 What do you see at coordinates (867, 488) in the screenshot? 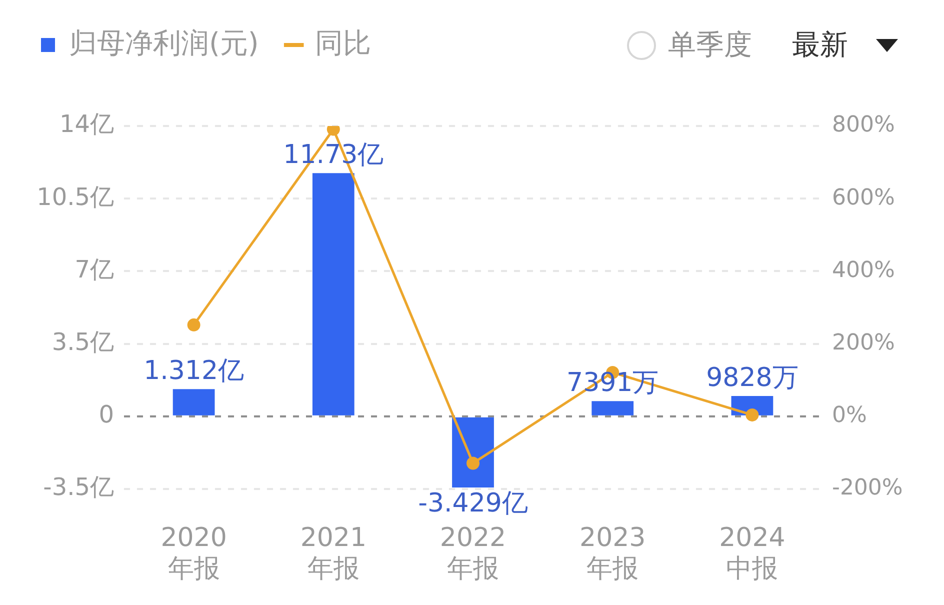
I see `y2-tick-label: -200%` at bounding box center [867, 488].